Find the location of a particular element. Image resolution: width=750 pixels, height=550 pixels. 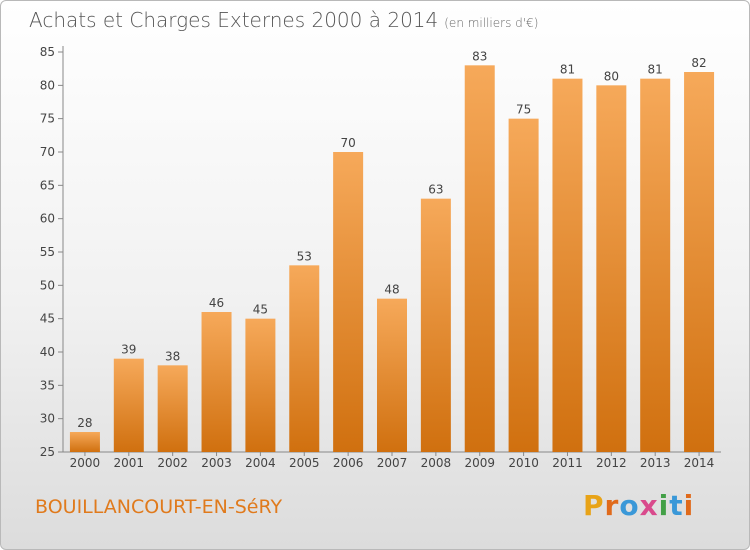

y-tick-label: 80 is located at coordinates (47, 85).